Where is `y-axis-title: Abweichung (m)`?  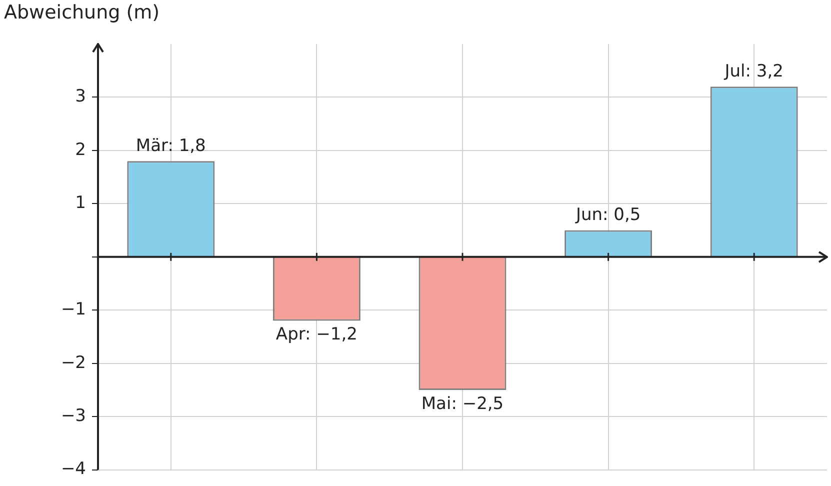
y-axis-title: Abweichung (m) is located at coordinates (82, 12).